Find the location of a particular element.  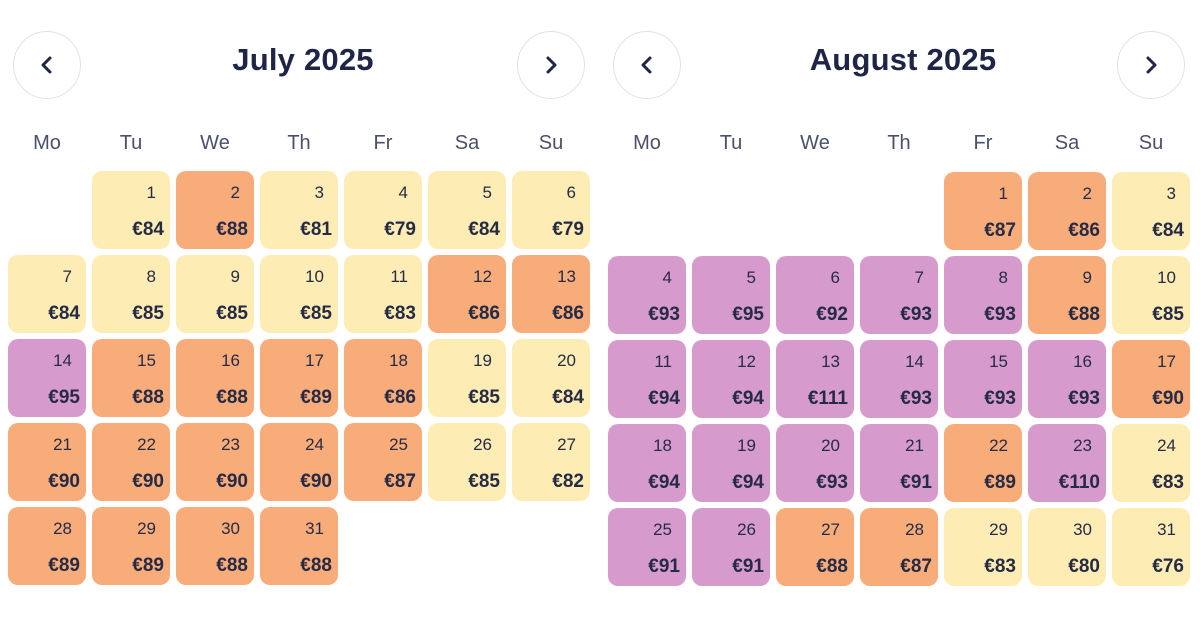

day-number: 12 is located at coordinates (482, 276).